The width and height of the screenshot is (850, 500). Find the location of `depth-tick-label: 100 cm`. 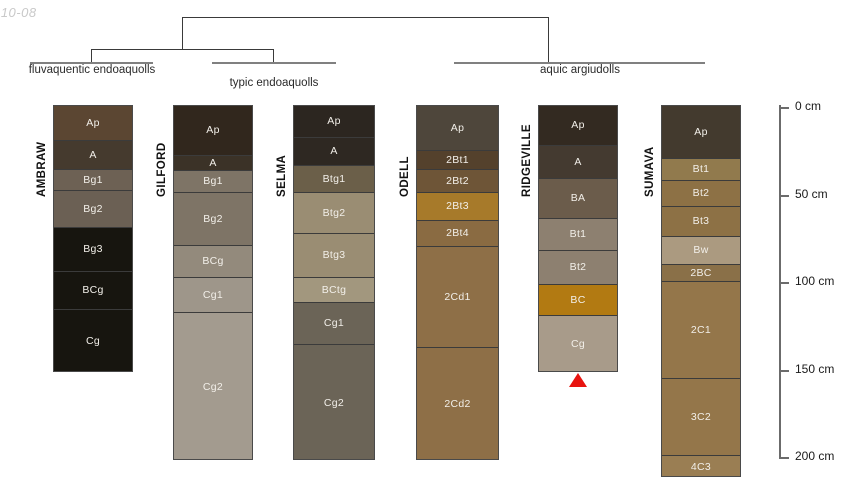

depth-tick-label: 100 cm is located at coordinates (815, 281).